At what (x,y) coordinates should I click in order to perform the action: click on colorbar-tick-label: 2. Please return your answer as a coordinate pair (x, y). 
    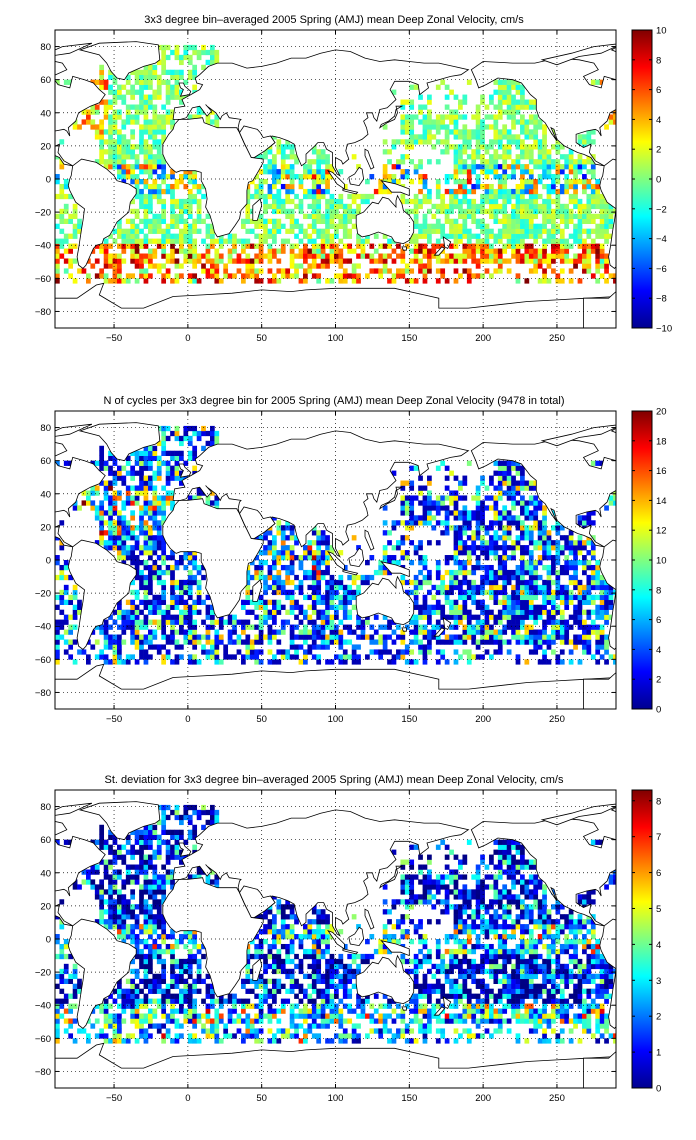
    Looking at the image, I should click on (658, 150).